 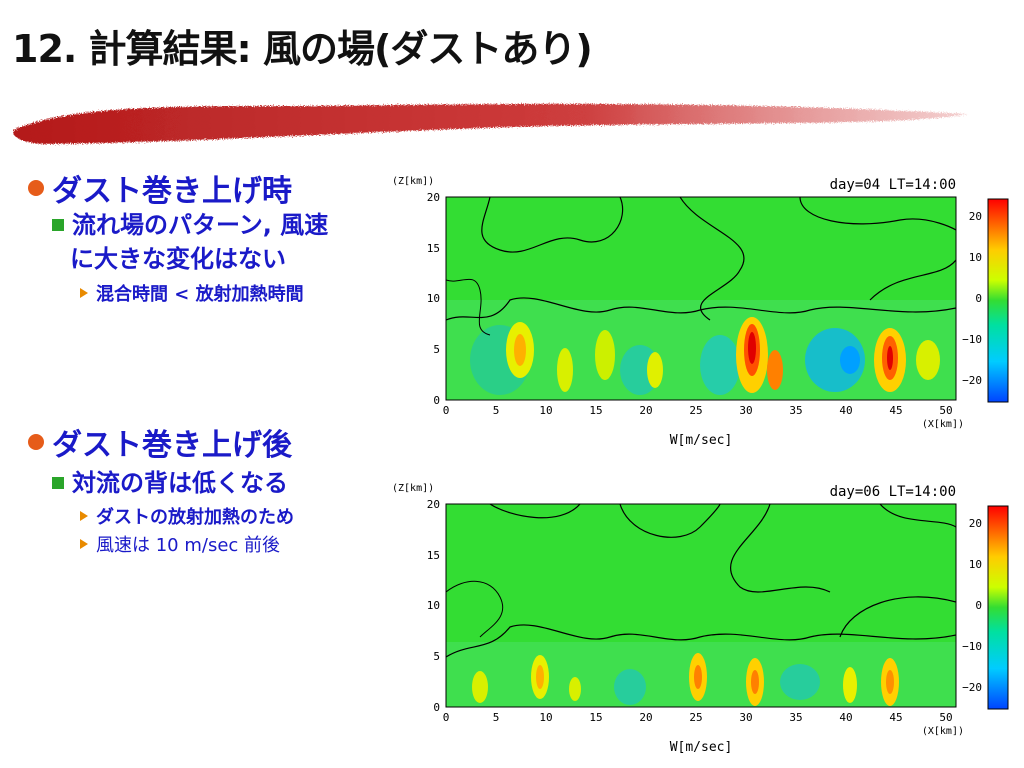 I want to click on bullet-point-2: 対流の背は低くなる, so click(x=170, y=483).